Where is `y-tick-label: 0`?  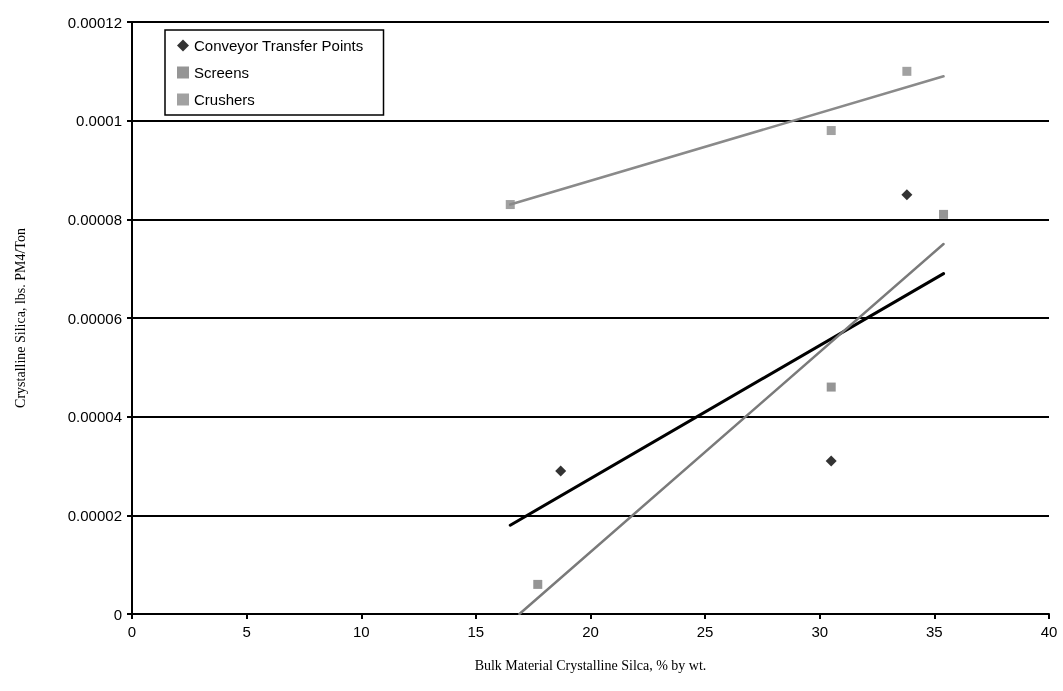
y-tick-label: 0 is located at coordinates (117, 614).